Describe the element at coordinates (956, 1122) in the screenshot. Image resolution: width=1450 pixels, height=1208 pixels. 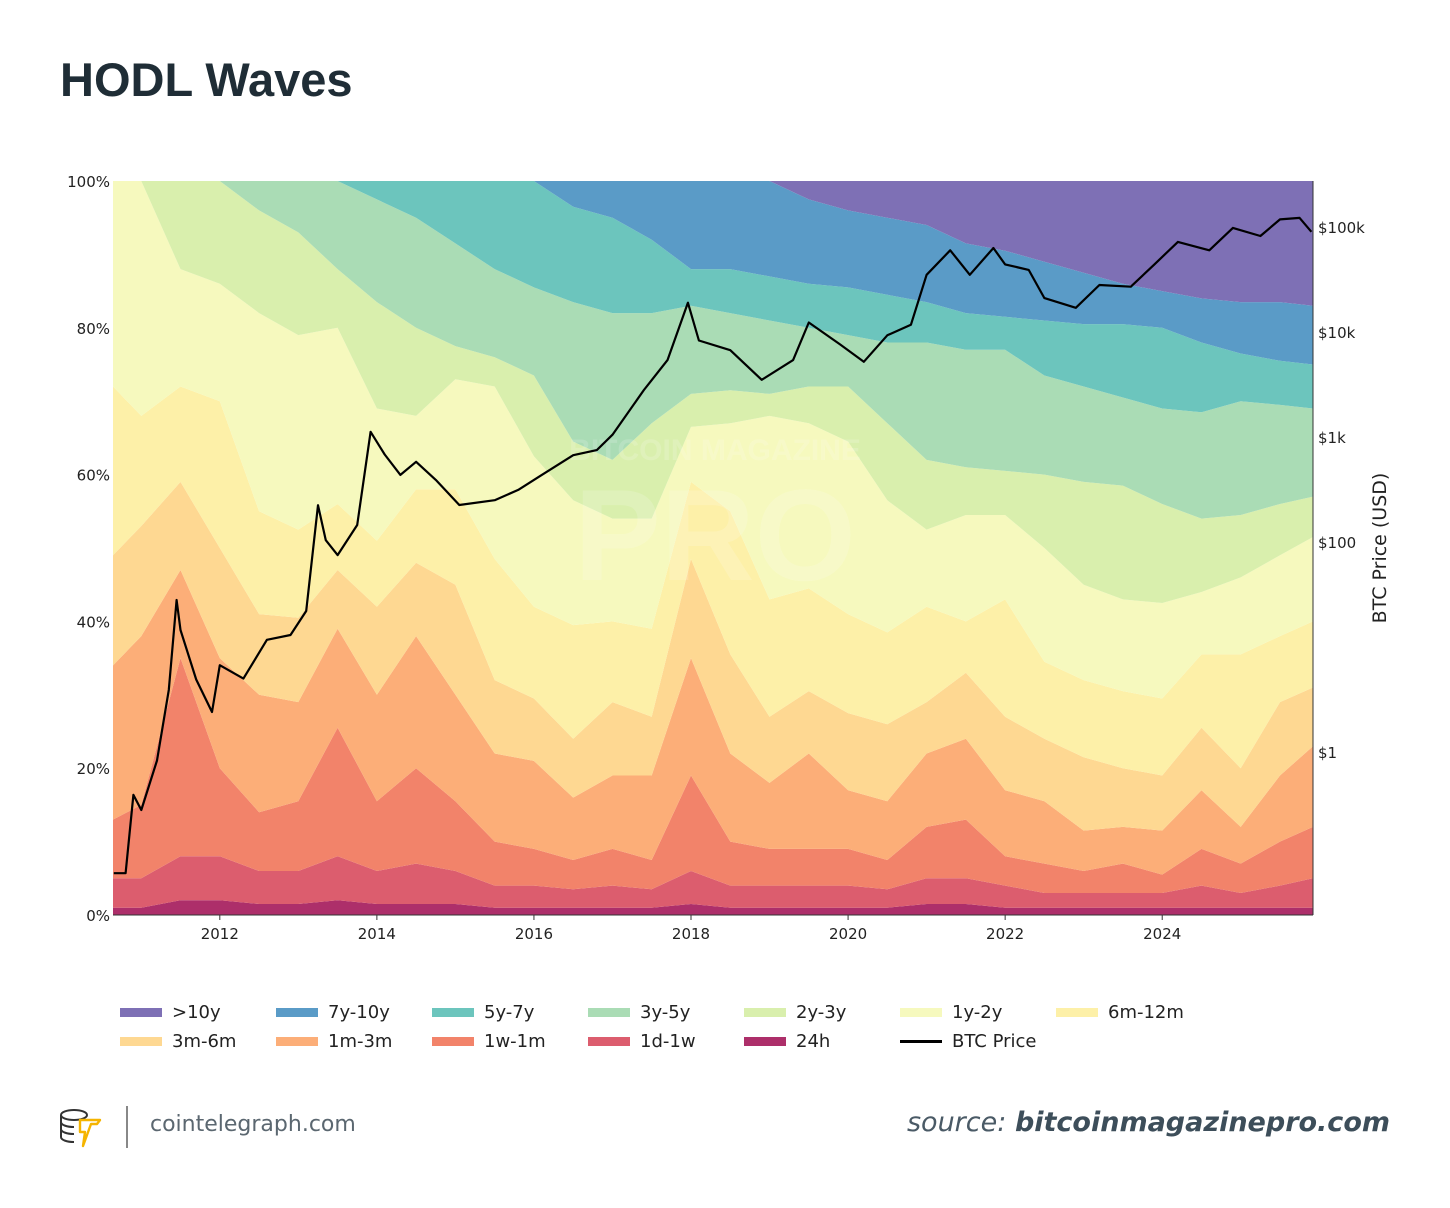
I see `source-prefix: source:` at that location.